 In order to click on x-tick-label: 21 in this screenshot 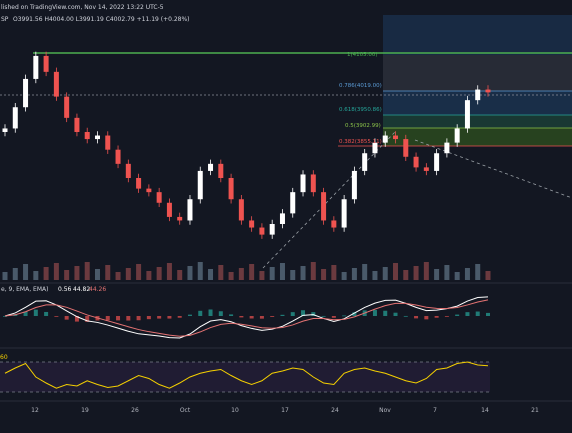, I will do `click(535, 410)`.